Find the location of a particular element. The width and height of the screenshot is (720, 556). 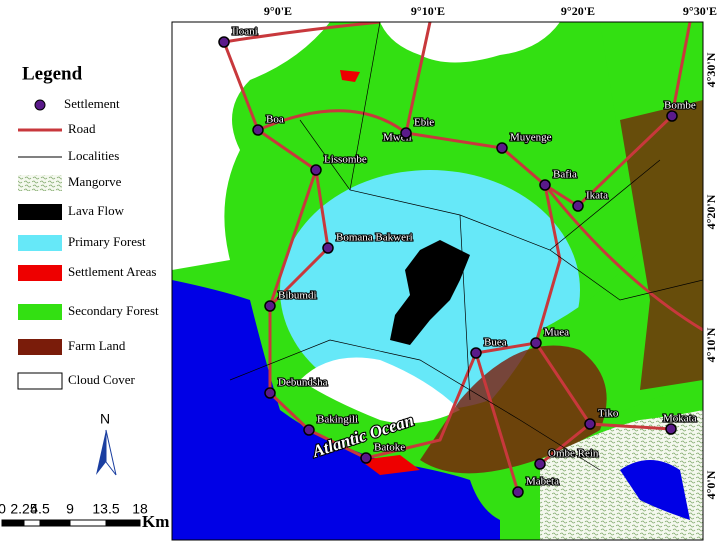

scale-label: 18 is located at coordinates (140, 509).